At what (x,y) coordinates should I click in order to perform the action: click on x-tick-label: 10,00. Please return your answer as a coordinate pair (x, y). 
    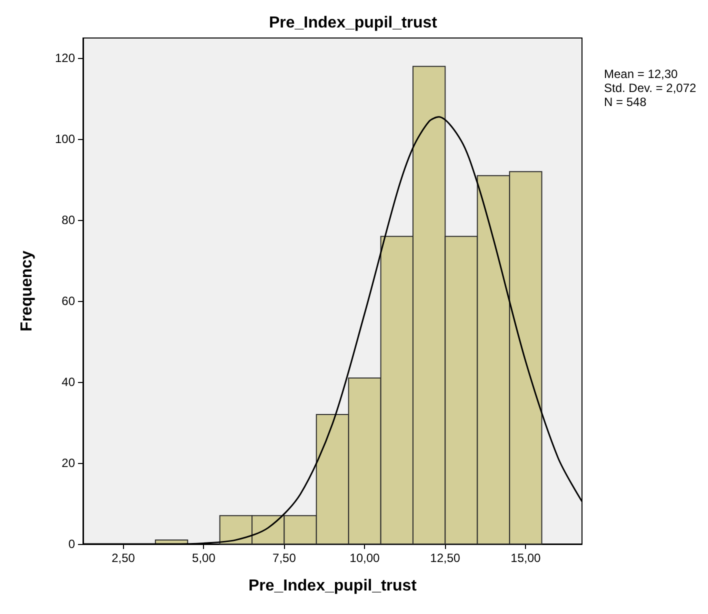
    Looking at the image, I should click on (365, 558).